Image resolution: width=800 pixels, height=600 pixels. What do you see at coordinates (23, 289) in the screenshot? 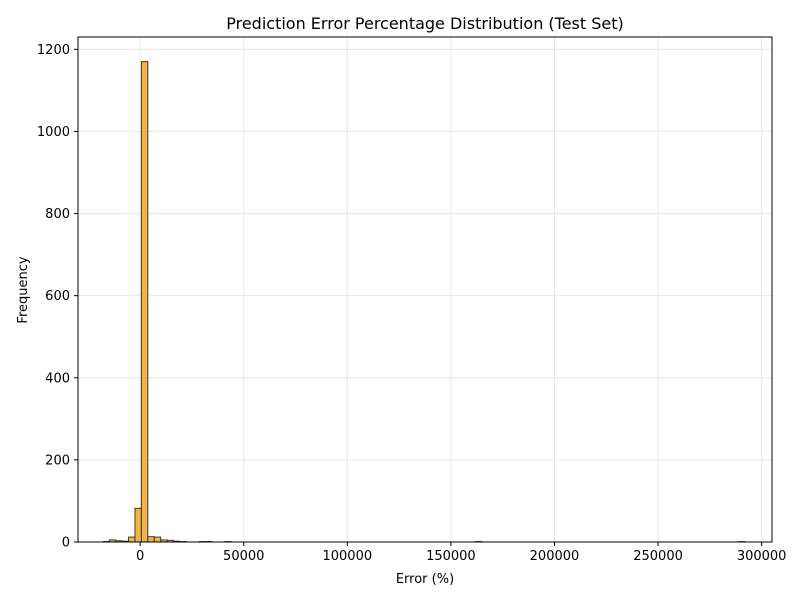
I see `y-axis-label: Frequency` at bounding box center [23, 289].